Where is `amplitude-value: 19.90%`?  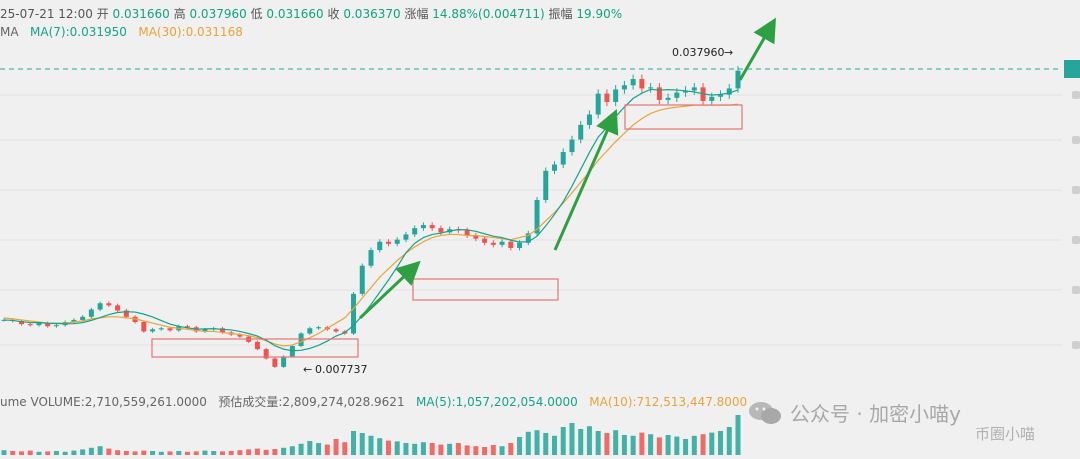 amplitude-value: 19.90% is located at coordinates (599, 14).